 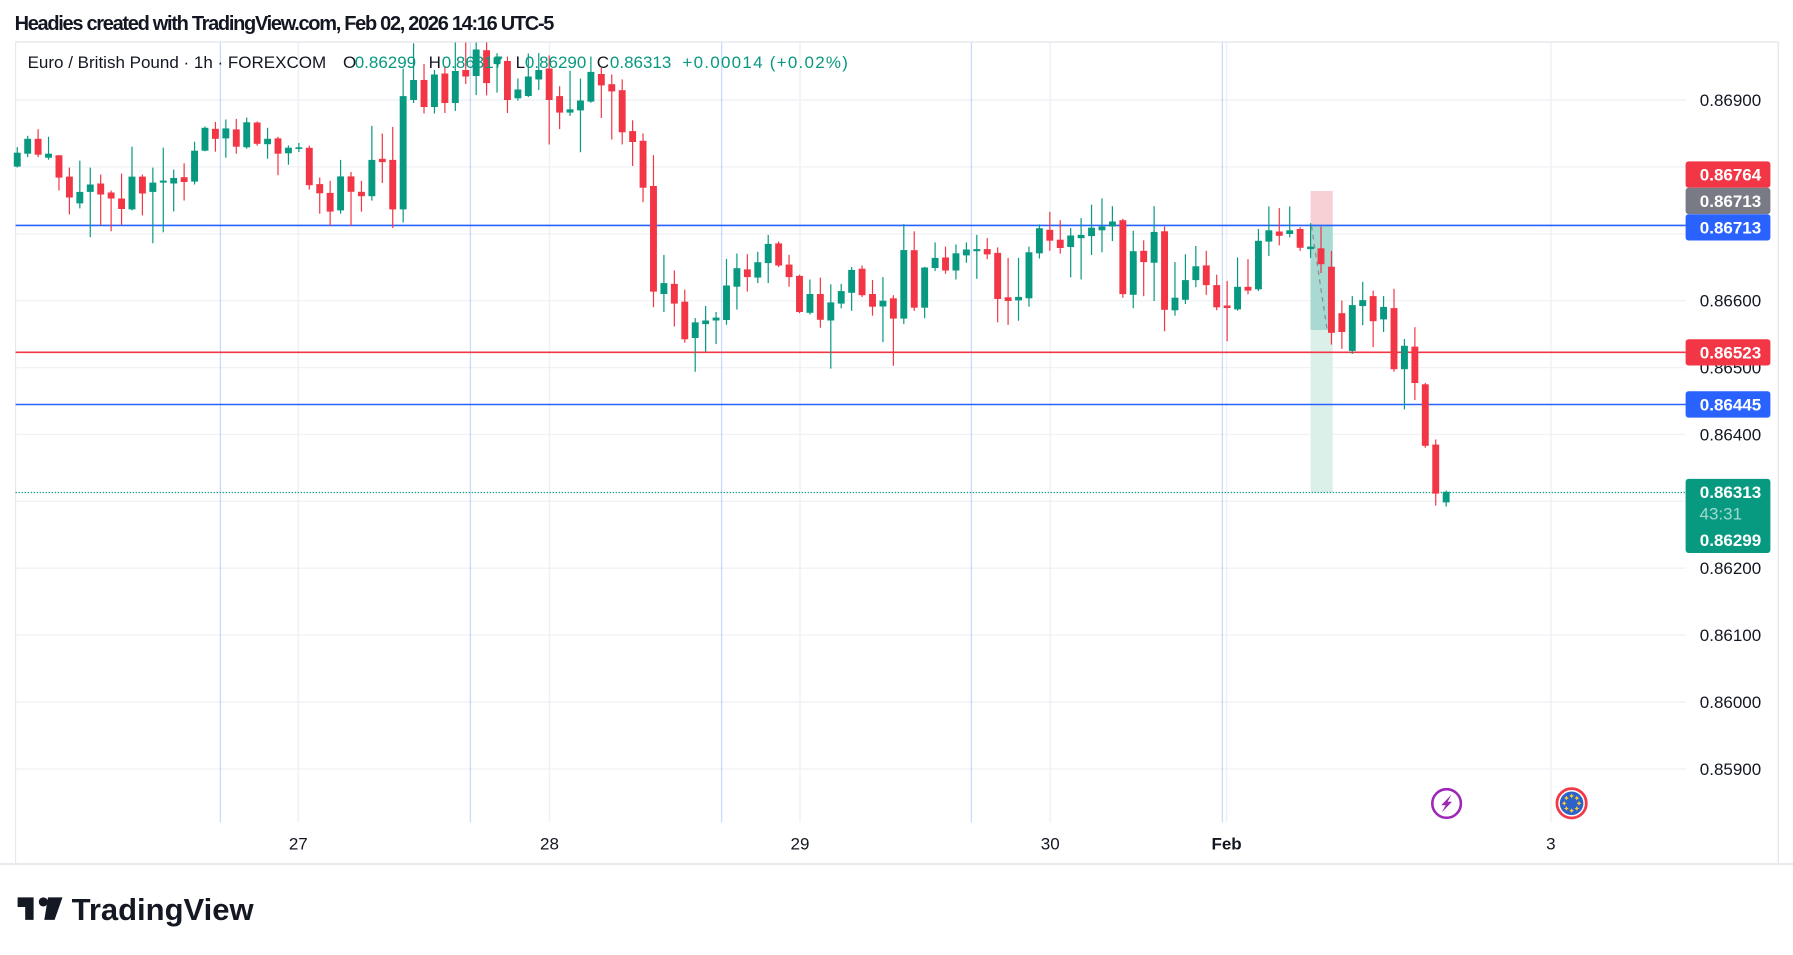 What do you see at coordinates (1550, 844) in the screenshot?
I see `svg-text: 3` at bounding box center [1550, 844].